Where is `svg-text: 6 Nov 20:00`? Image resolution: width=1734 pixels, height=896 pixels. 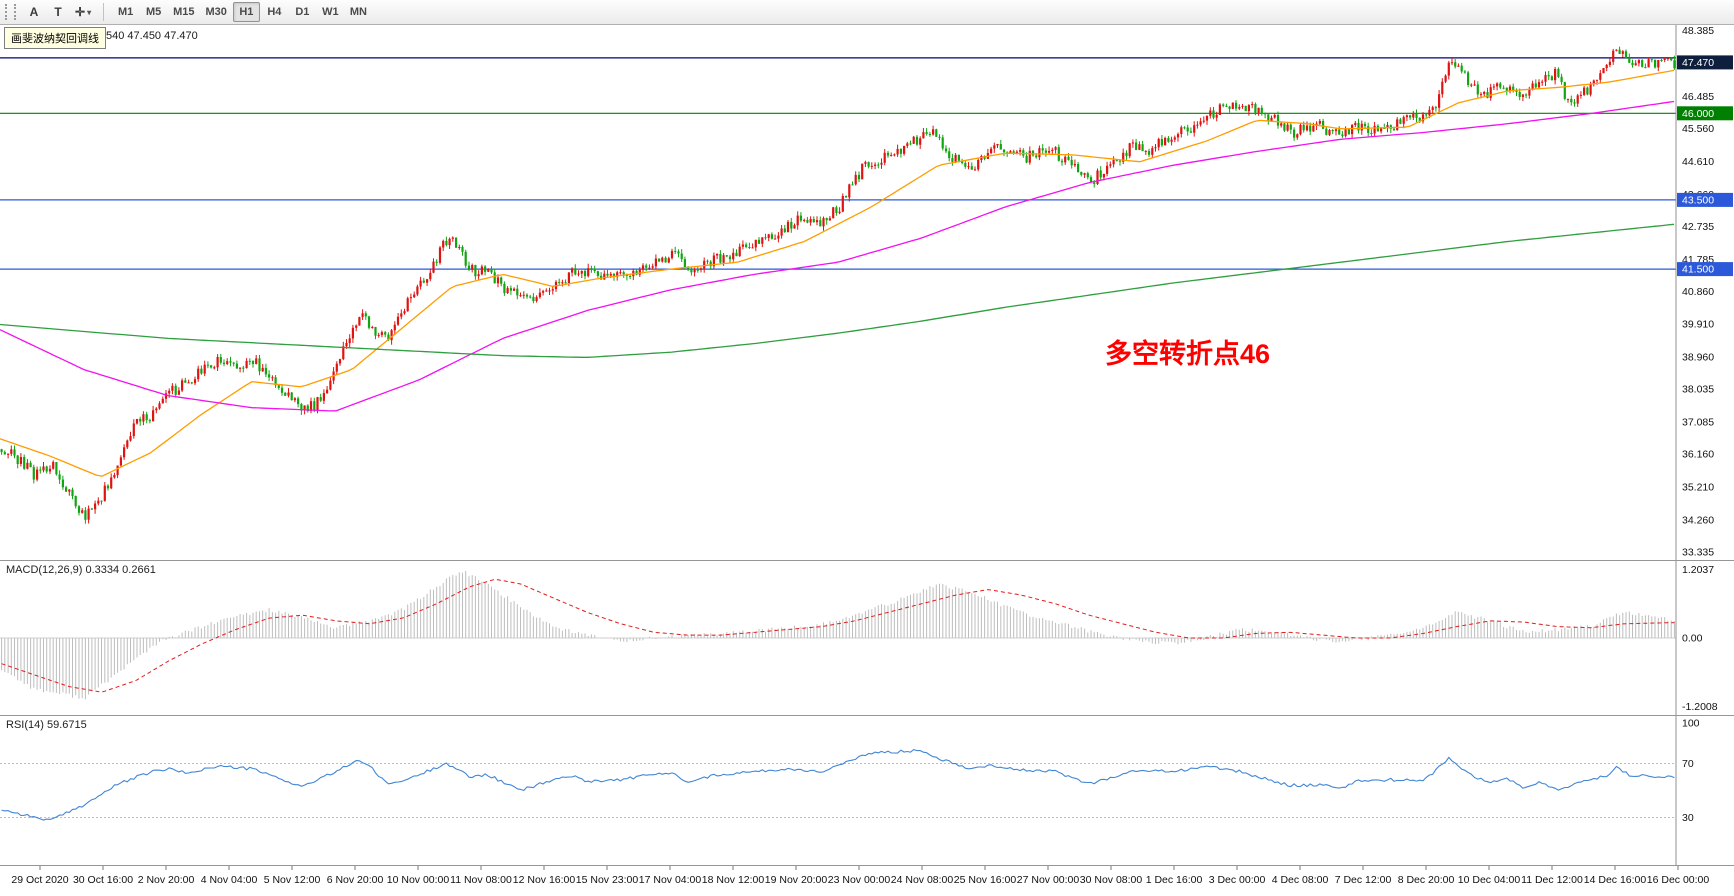
svg-text: 6 Nov 20:00 is located at coordinates (355, 880).